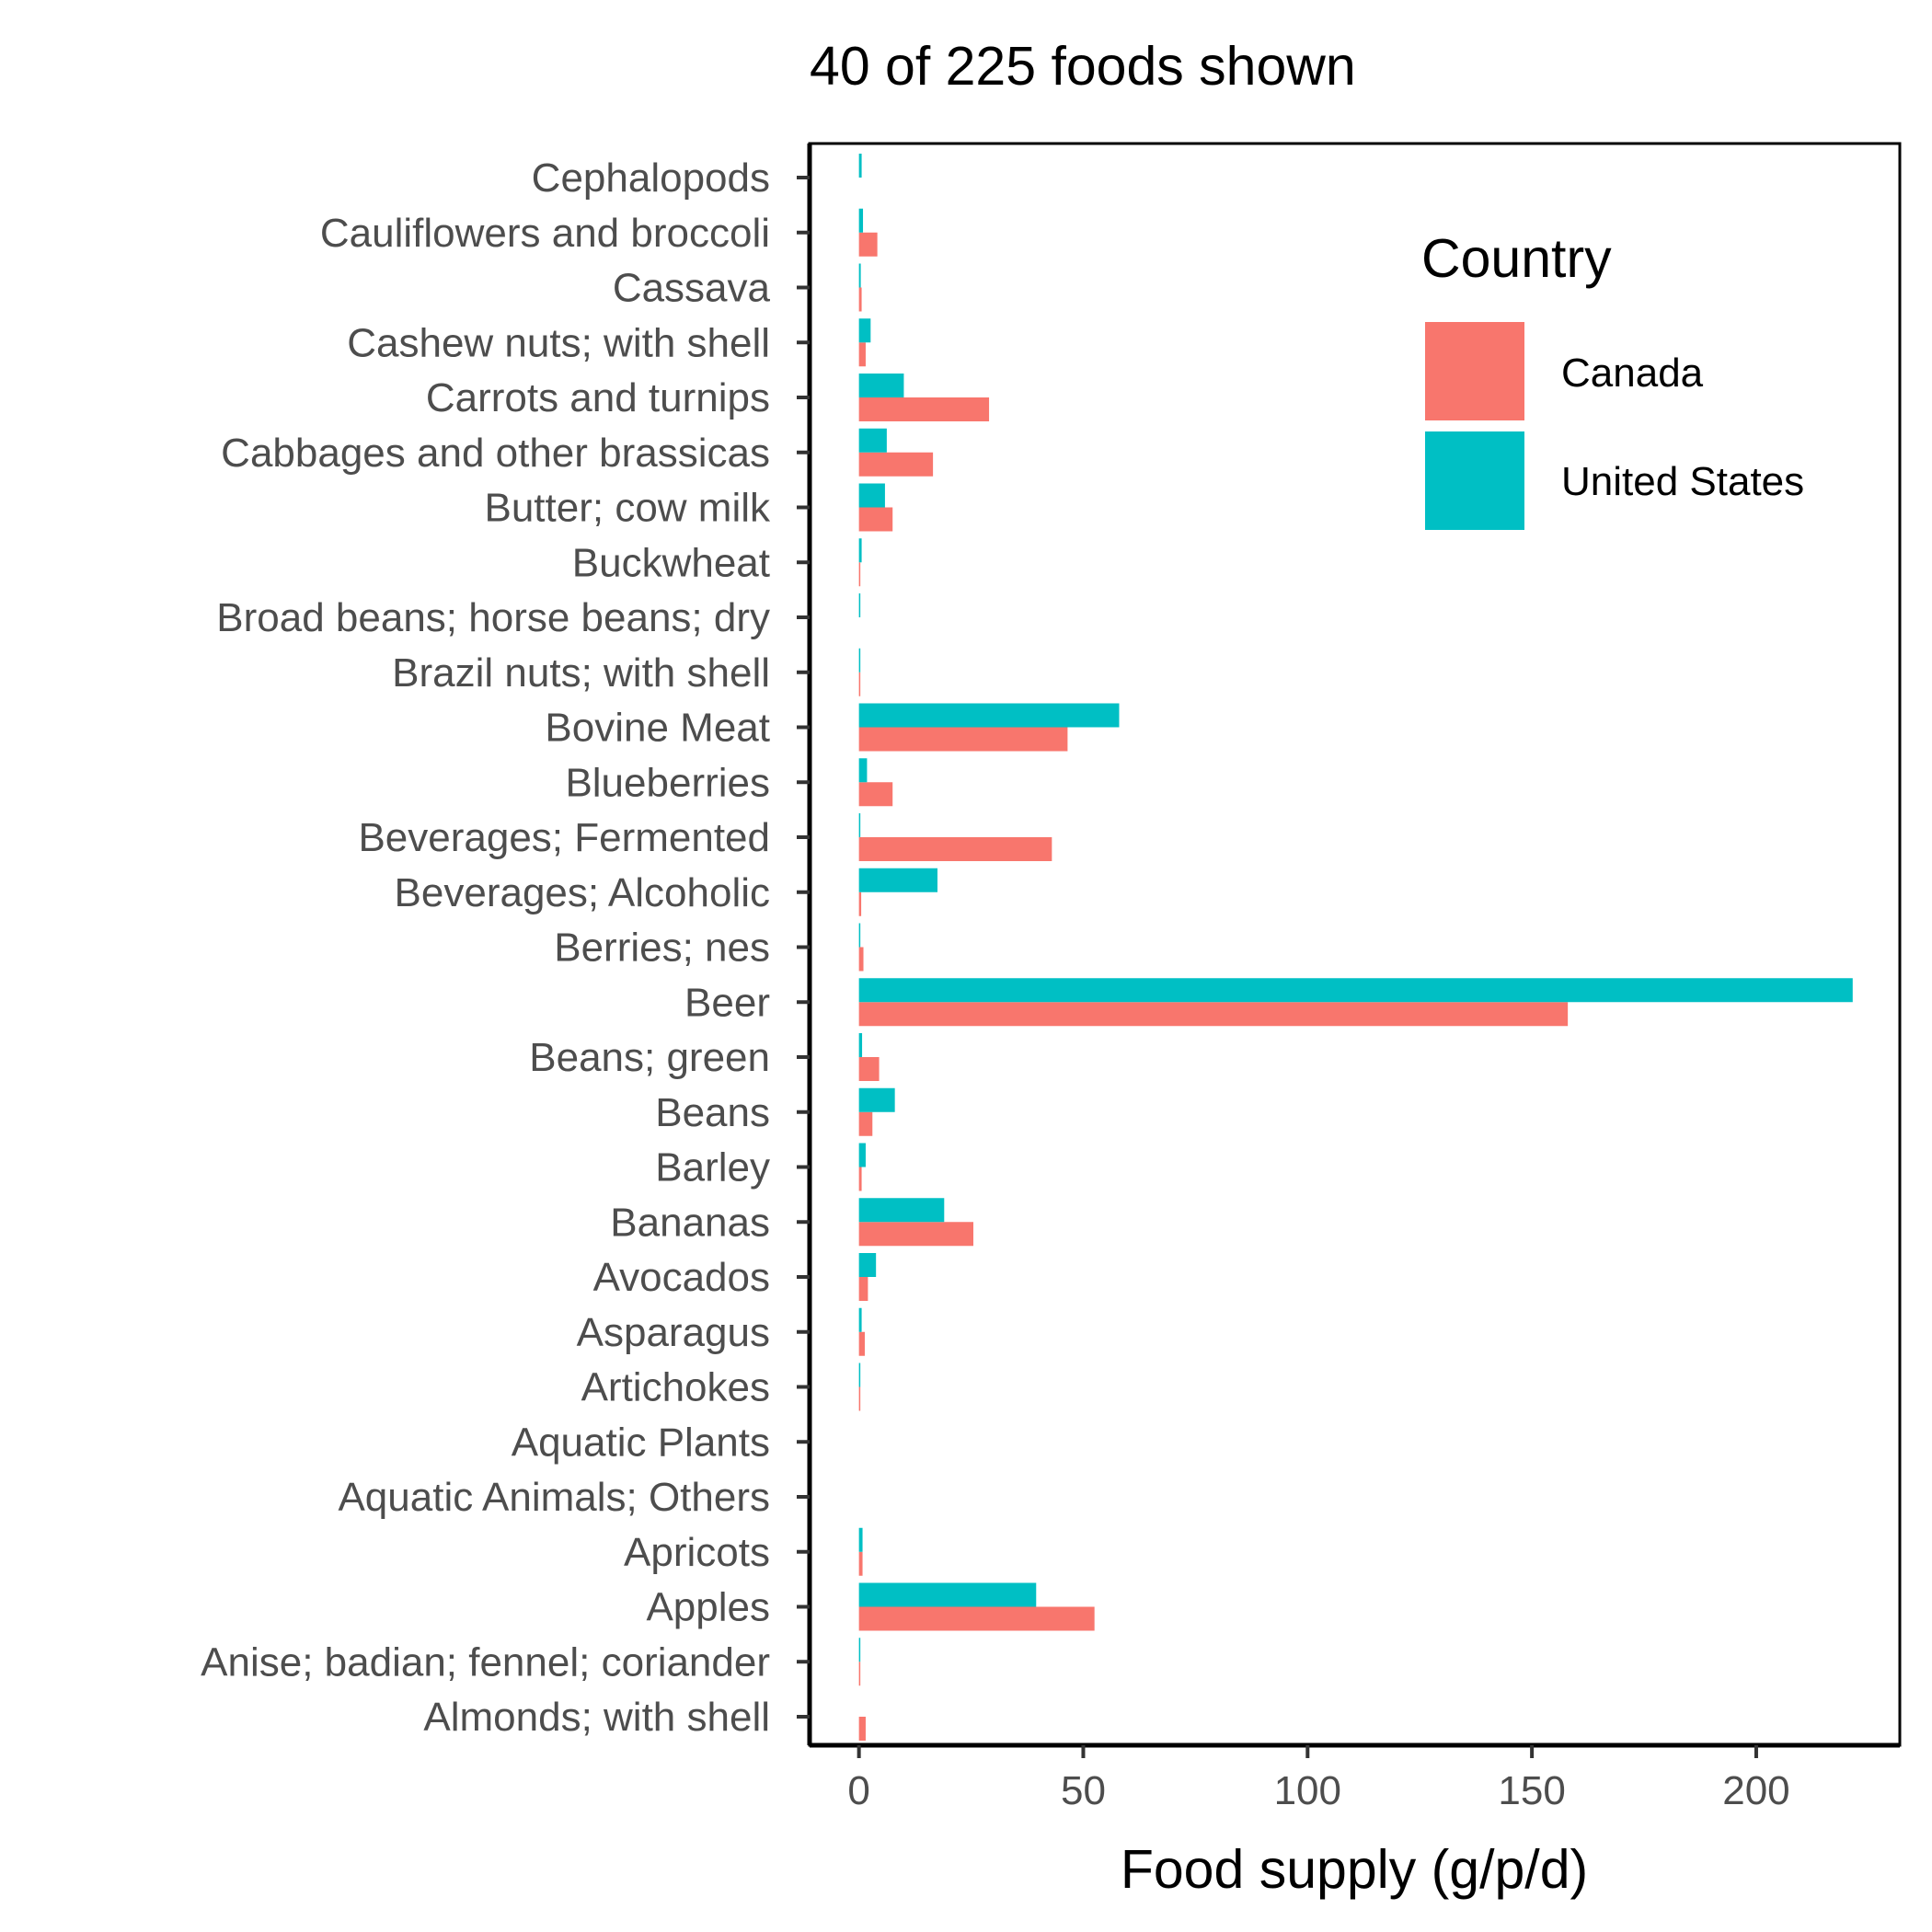  I want to click on category-label-cassava: Cassava, so click(692, 288).